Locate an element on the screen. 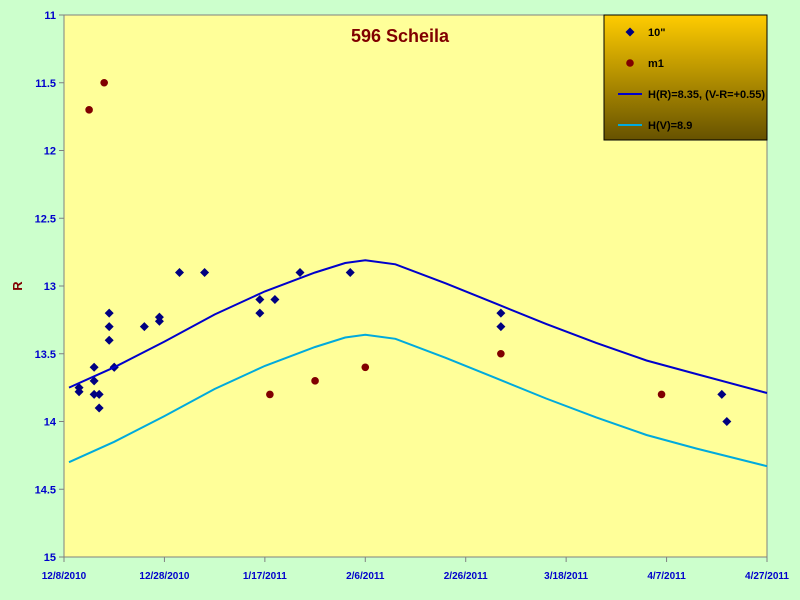 The width and height of the screenshot is (800, 600). y-tick-label: 13 is located at coordinates (50, 287).